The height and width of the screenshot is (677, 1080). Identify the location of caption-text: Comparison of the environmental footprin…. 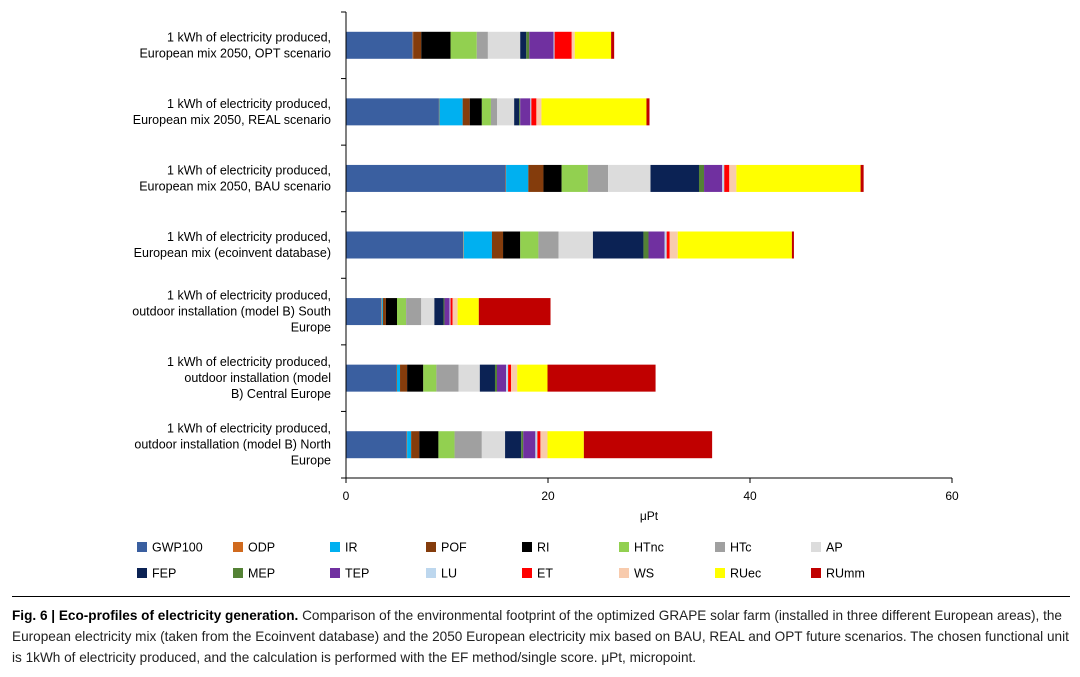
(540, 636).